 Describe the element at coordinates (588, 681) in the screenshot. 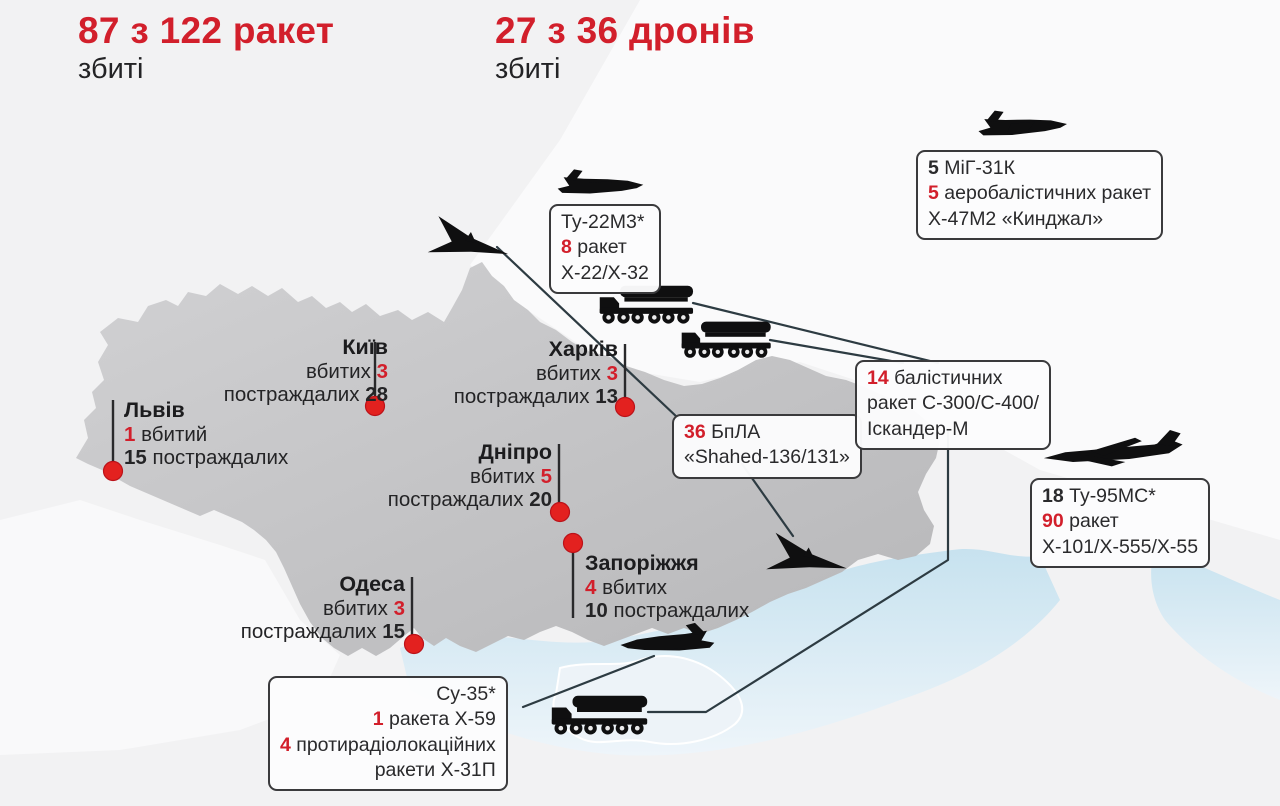

I see `connector-su35-box-to-jet` at that location.